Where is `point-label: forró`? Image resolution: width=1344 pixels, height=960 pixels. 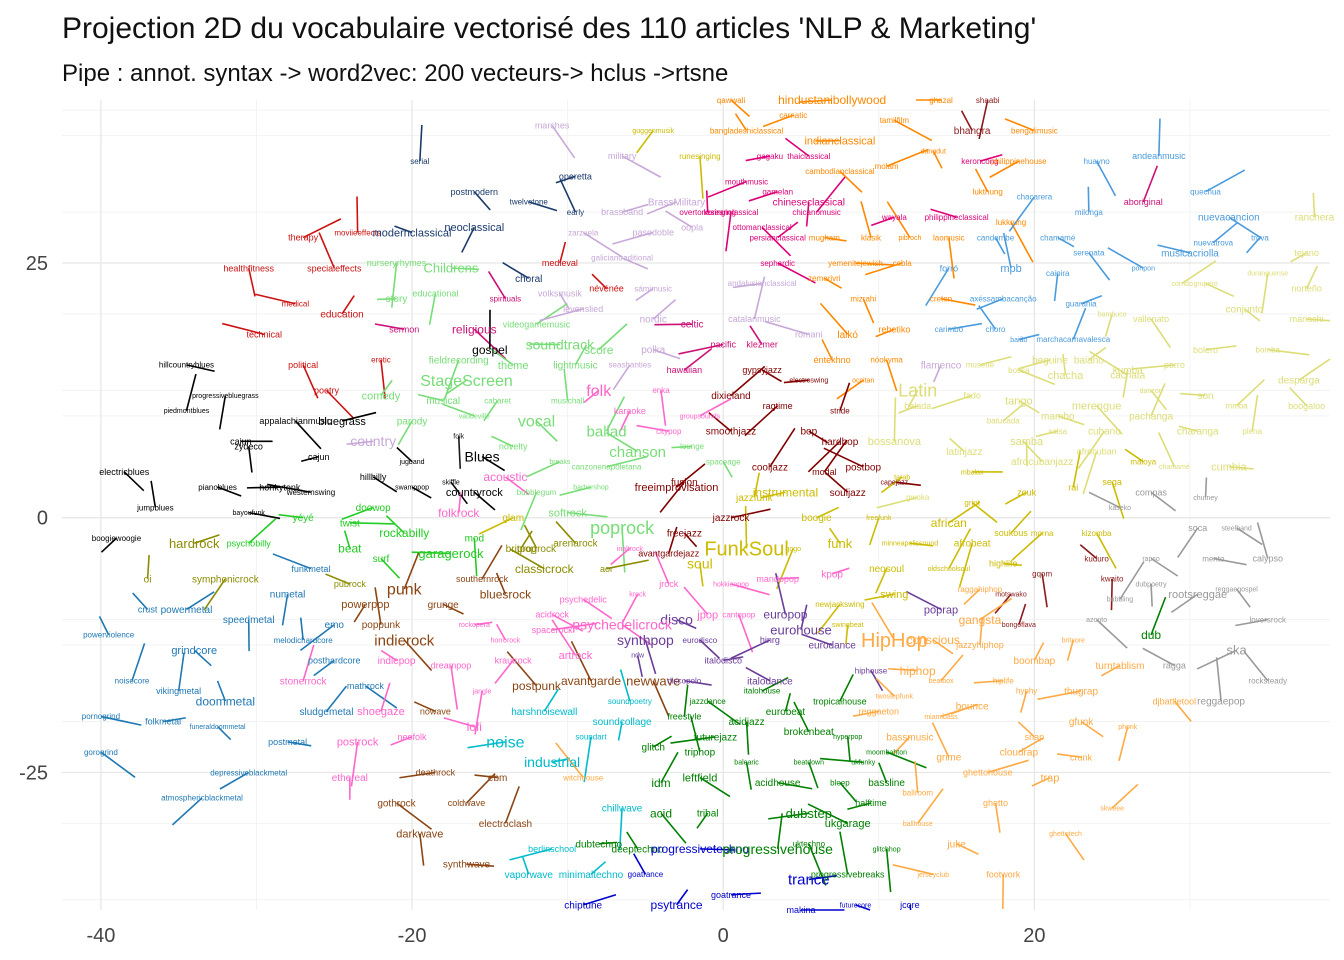
point-label: forró is located at coordinates (949, 268).